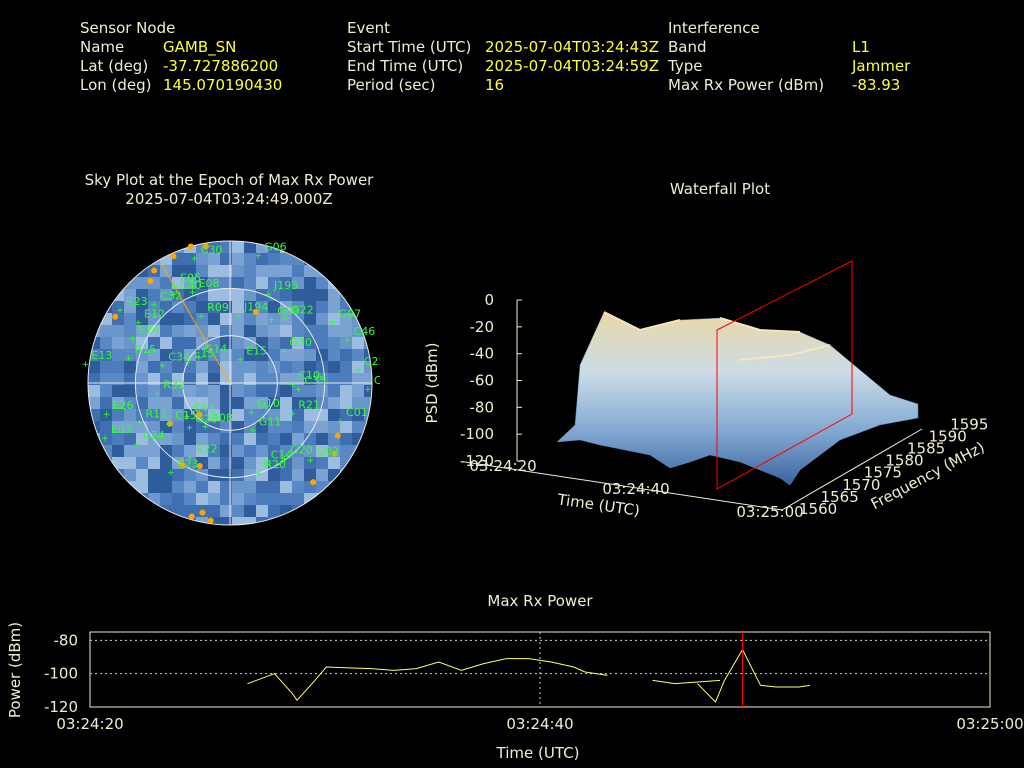  What do you see at coordinates (154, 313) in the screenshot?
I see `skyplot-satellite-label: E12` at bounding box center [154, 313].